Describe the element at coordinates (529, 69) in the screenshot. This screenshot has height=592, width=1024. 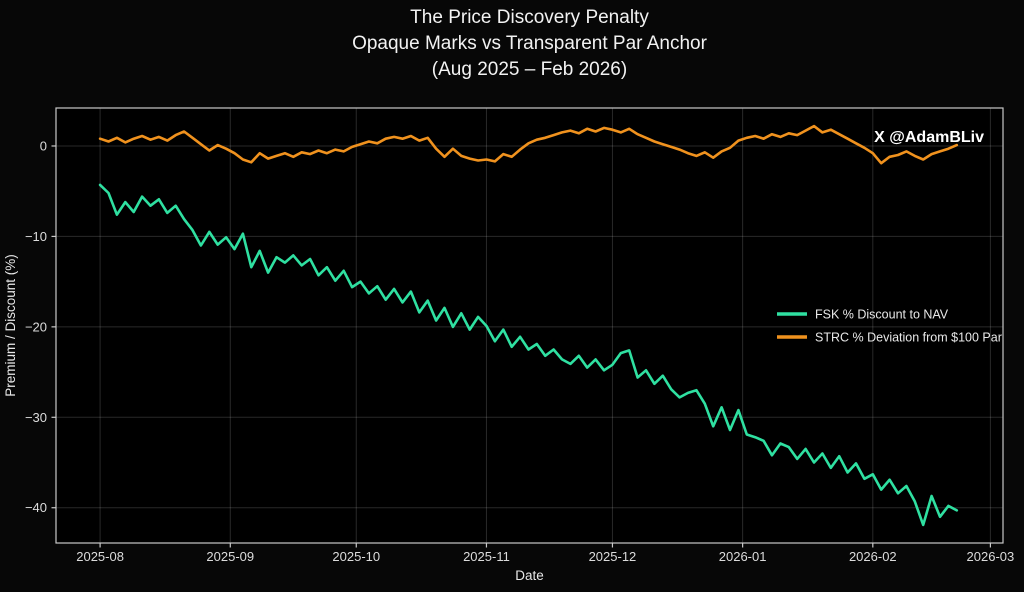
I see `chart-title-line-3: (Aug 2025 – Feb 2026)` at that location.